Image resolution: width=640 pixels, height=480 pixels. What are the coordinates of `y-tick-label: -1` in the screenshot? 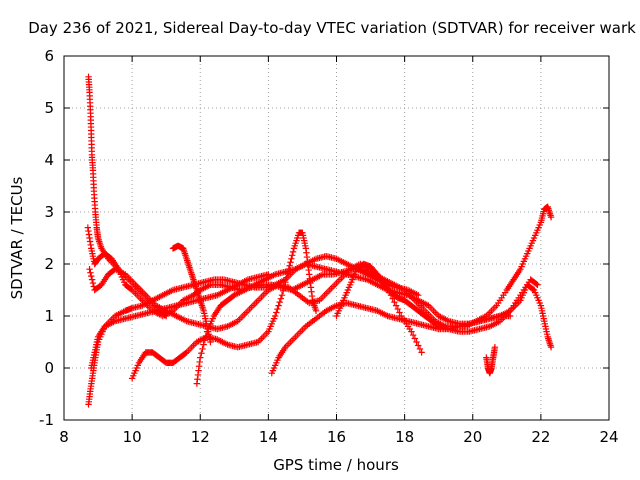 It's located at (46, 420).